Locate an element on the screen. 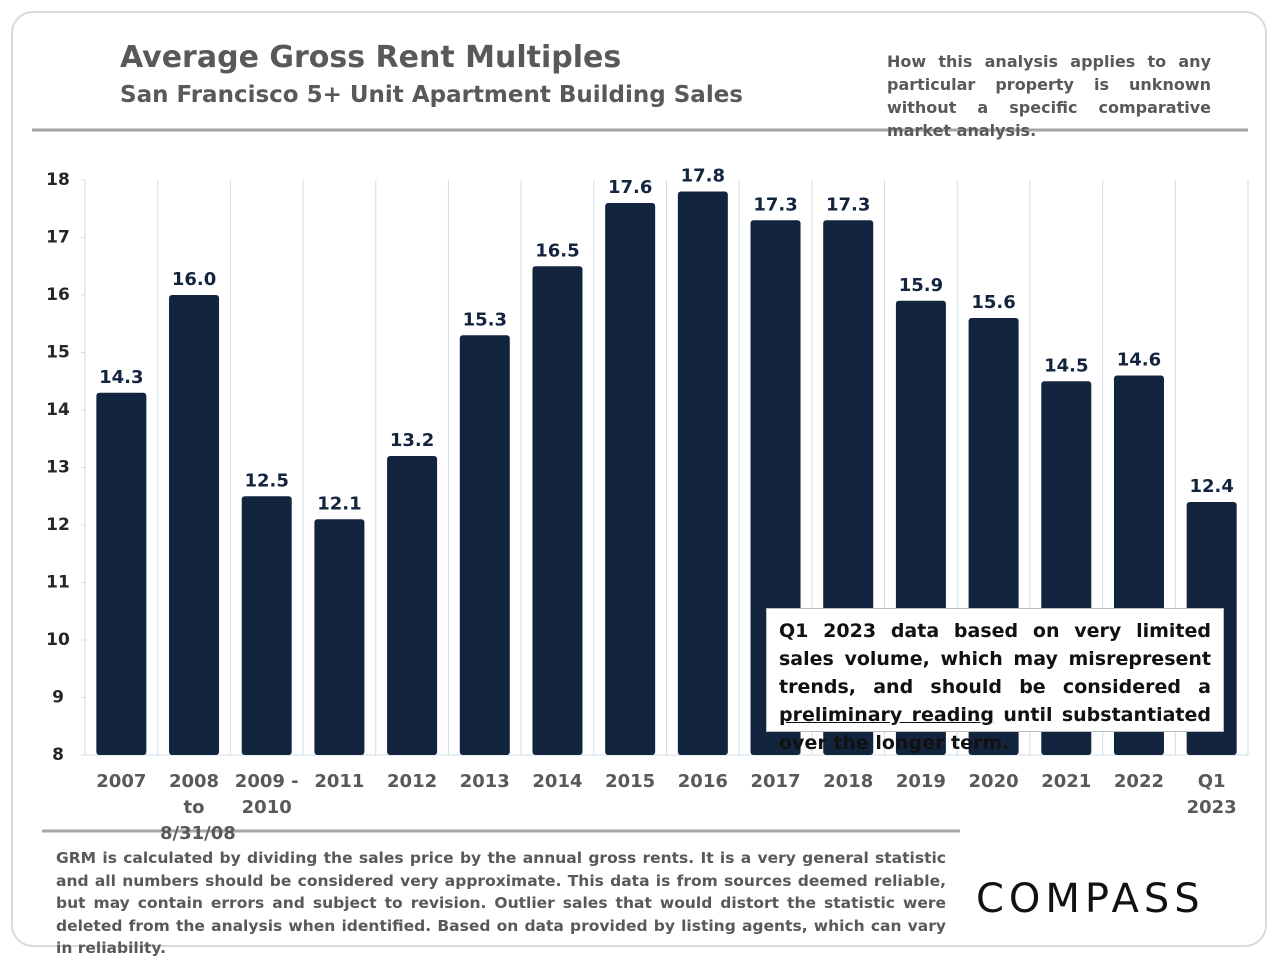 This screenshot has height=960, width=1280. value-label: 12.1 is located at coordinates (339, 503).